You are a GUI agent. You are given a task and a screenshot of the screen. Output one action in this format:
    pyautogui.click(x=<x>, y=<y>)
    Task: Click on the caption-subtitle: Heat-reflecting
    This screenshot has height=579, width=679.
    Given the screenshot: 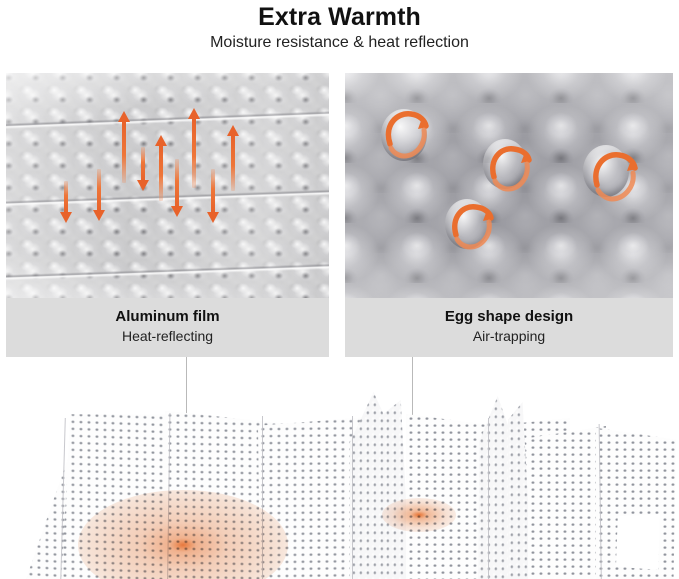 What is the action you would take?
    pyautogui.click(x=167, y=336)
    